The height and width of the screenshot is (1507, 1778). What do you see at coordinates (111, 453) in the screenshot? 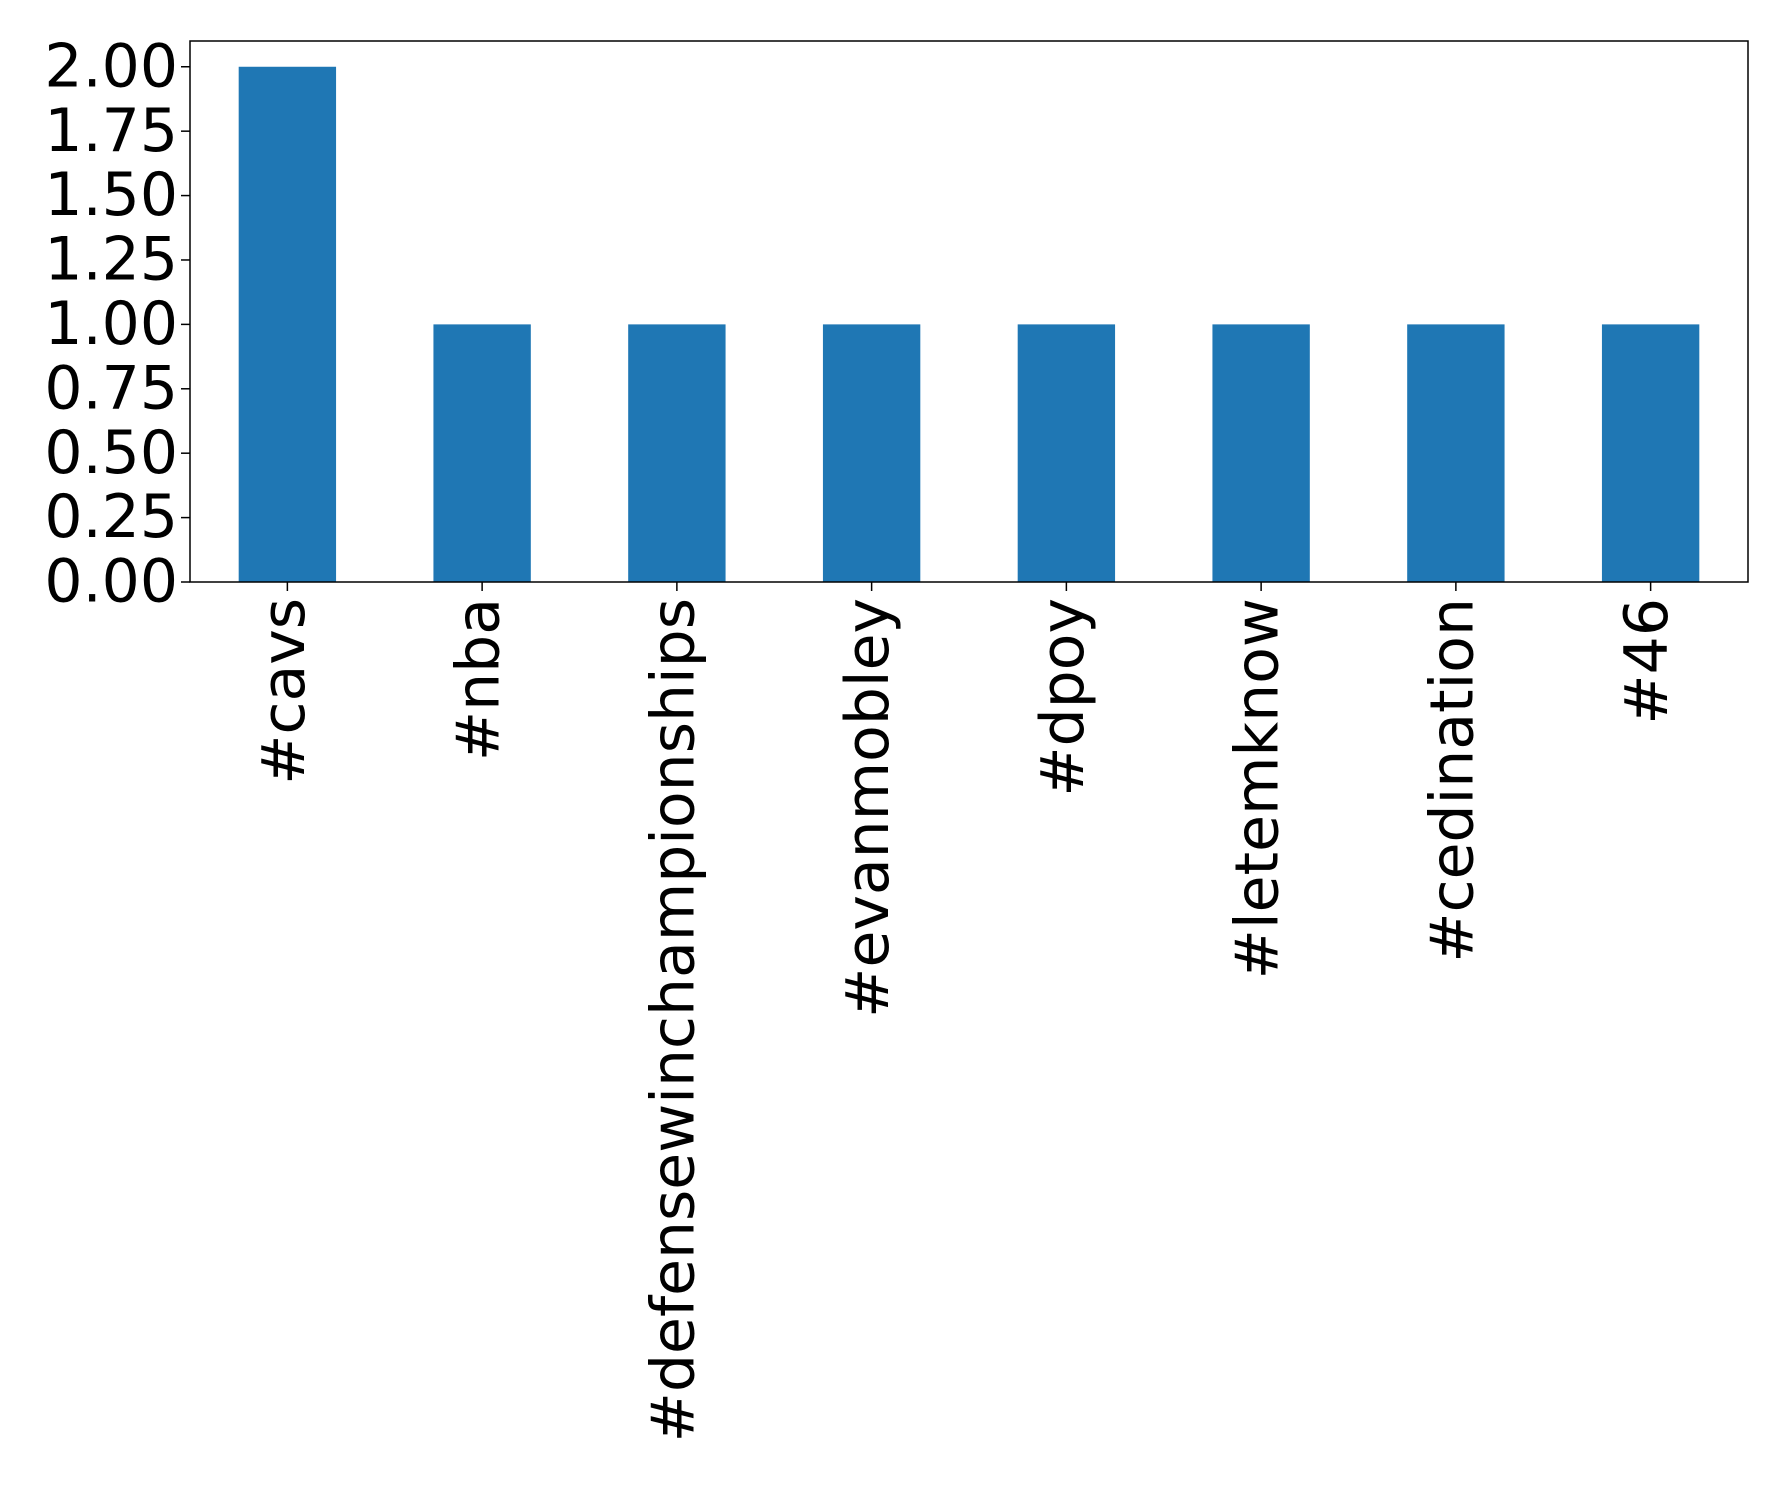
I see `y-tick-label: 0.50` at bounding box center [111, 453].